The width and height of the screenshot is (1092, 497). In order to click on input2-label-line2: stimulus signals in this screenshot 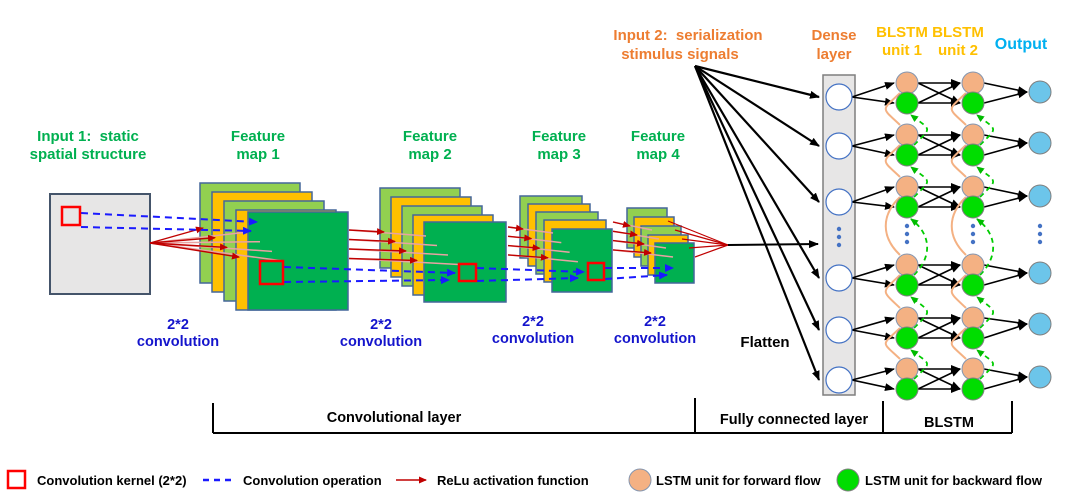, I will do `click(680, 54)`.